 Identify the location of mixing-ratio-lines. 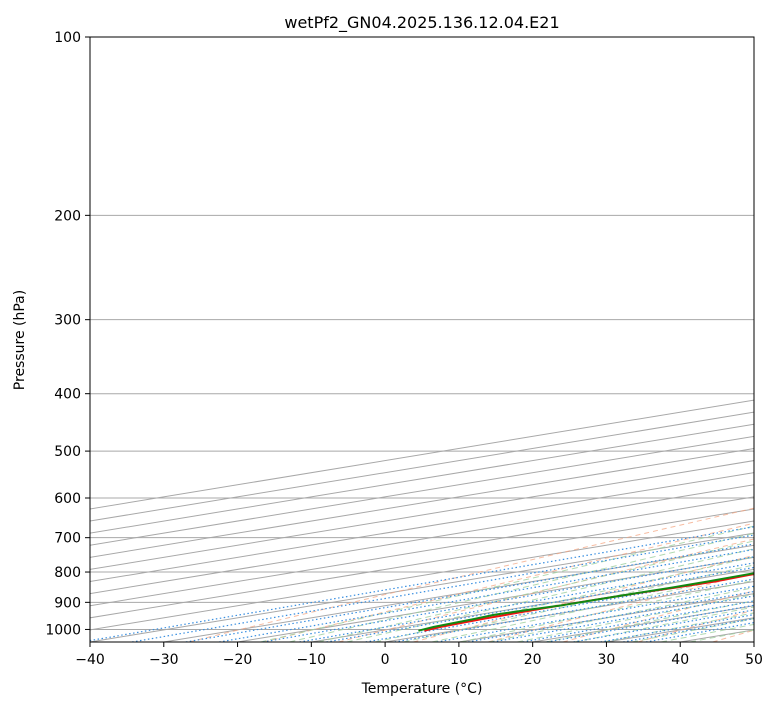
(422, 584).